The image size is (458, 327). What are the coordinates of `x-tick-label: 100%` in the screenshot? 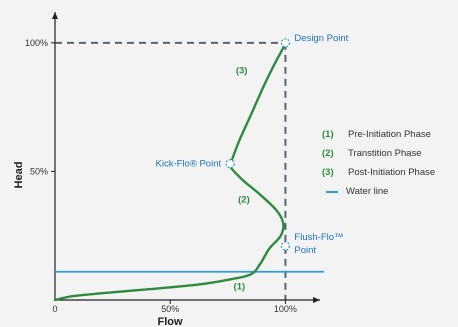 It's located at (285, 309).